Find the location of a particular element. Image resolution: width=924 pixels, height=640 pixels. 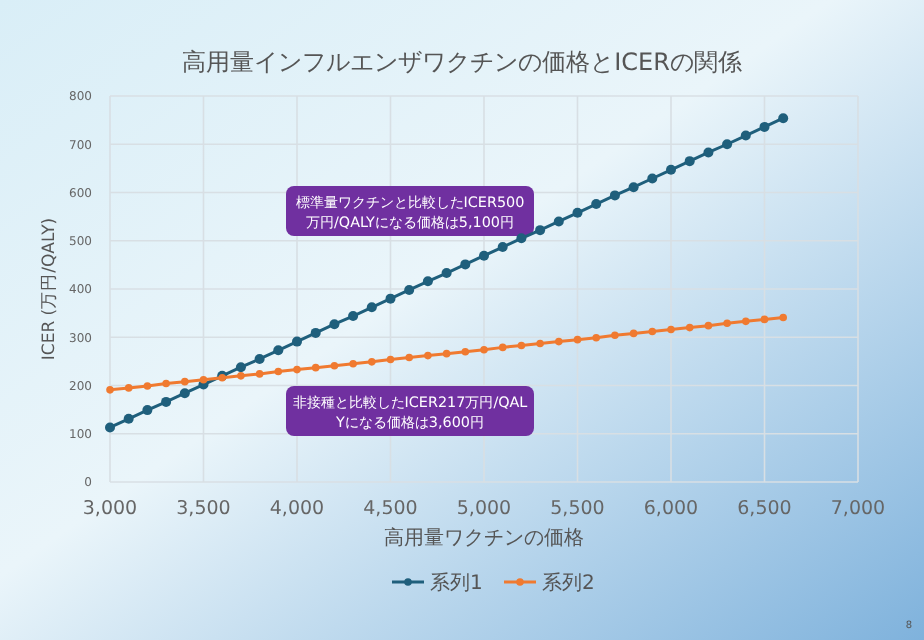

x-tick-label: 4,500 is located at coordinates (390, 509).